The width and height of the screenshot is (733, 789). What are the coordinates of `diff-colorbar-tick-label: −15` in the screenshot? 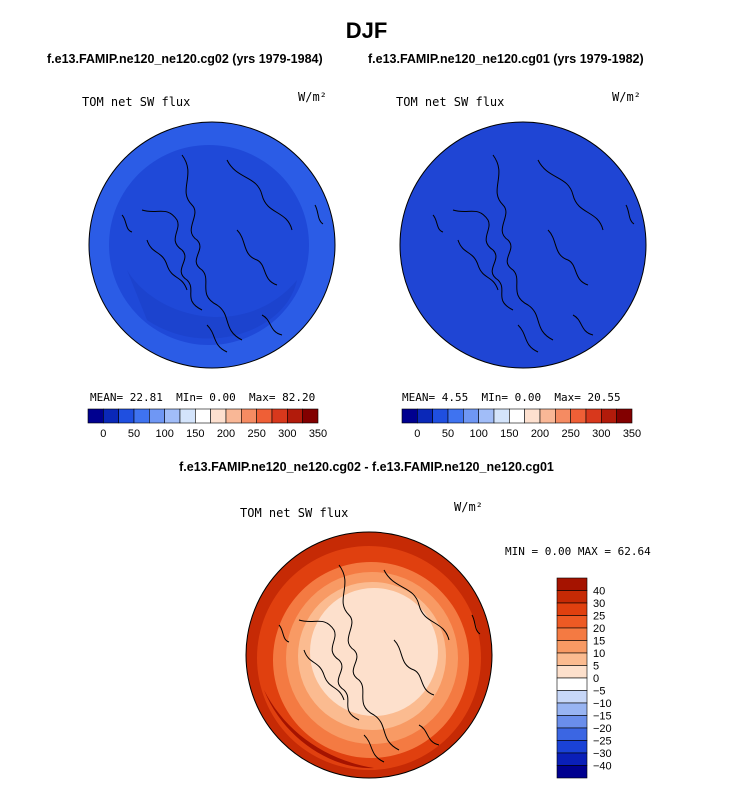 It's located at (602, 717).